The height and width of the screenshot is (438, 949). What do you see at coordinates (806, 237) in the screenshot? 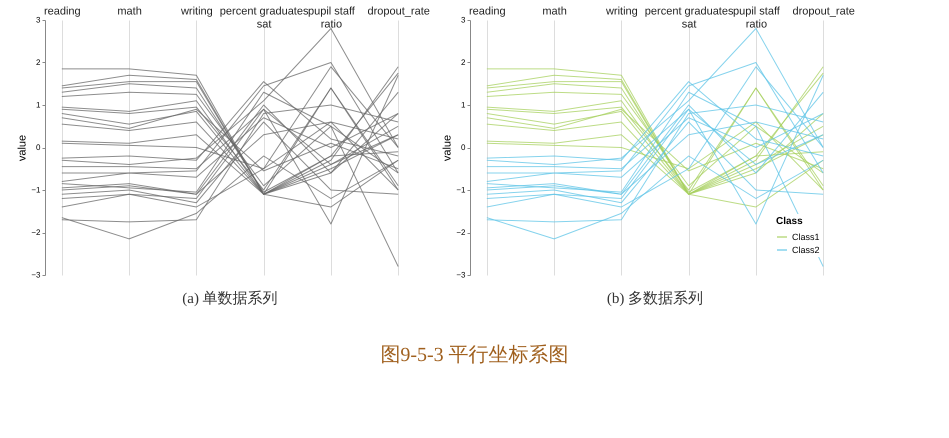
I see `legend-label: Class1` at bounding box center [806, 237].